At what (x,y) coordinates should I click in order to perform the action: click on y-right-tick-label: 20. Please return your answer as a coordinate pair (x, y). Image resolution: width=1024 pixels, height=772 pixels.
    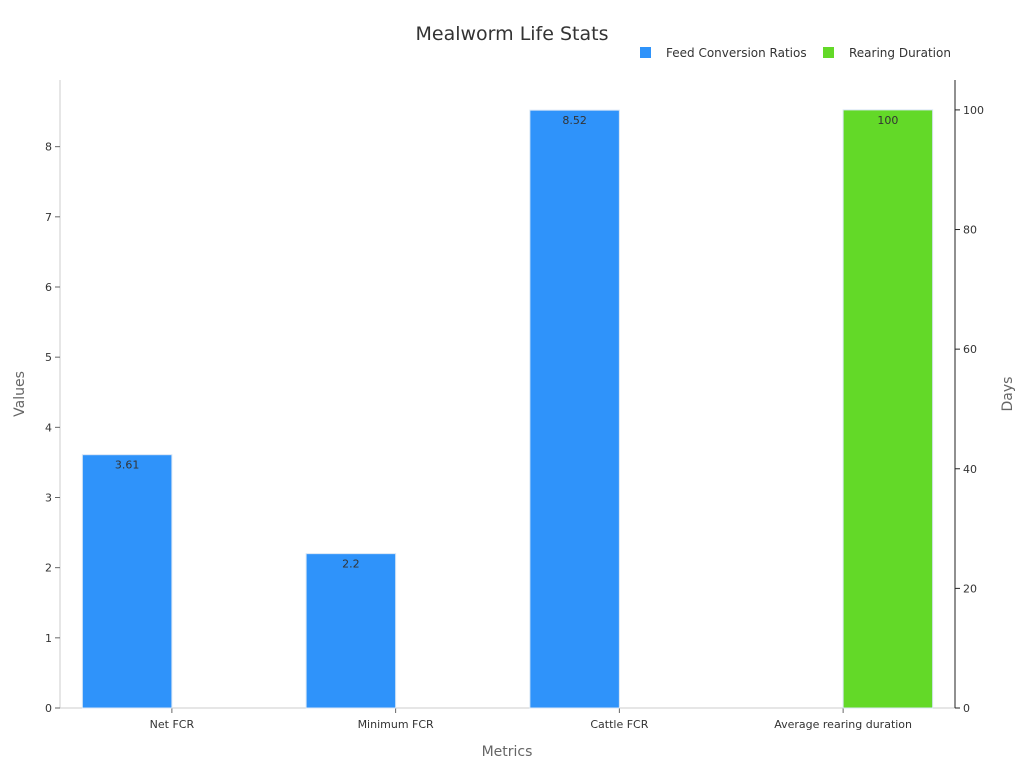
    Looking at the image, I should click on (970, 588).